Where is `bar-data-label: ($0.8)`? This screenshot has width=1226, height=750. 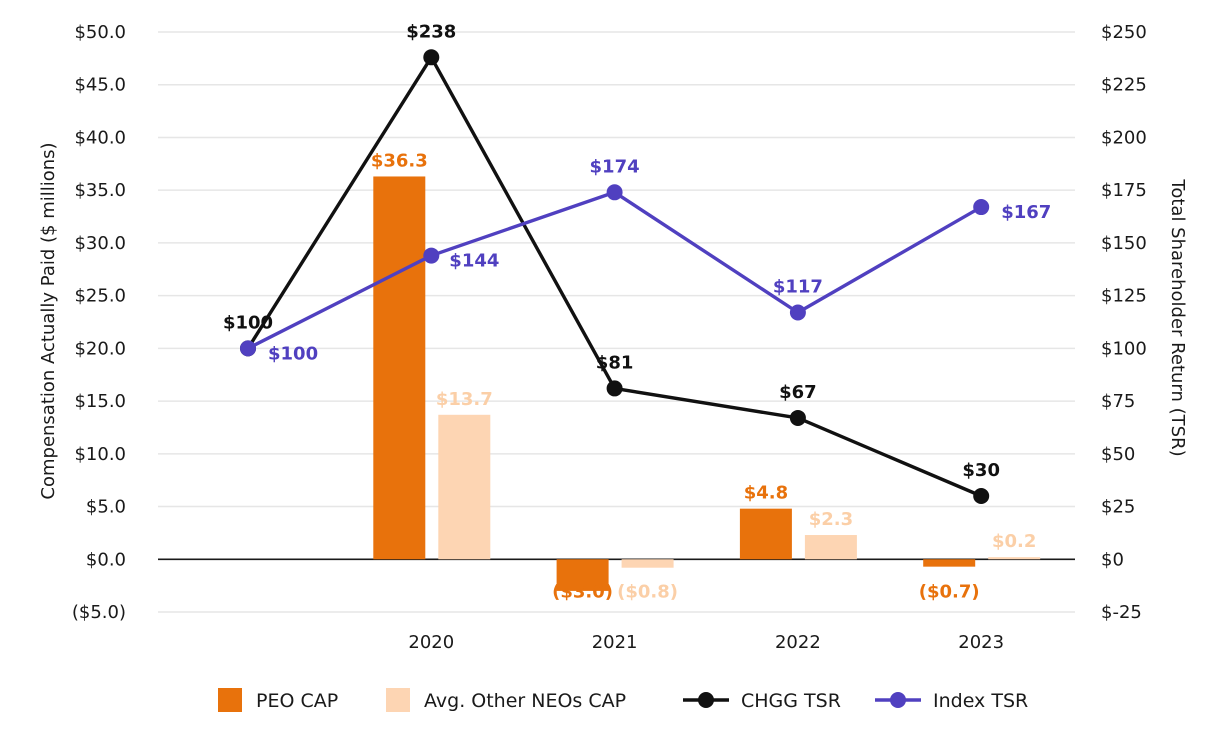 bar-data-label: ($0.8) is located at coordinates (647, 591).